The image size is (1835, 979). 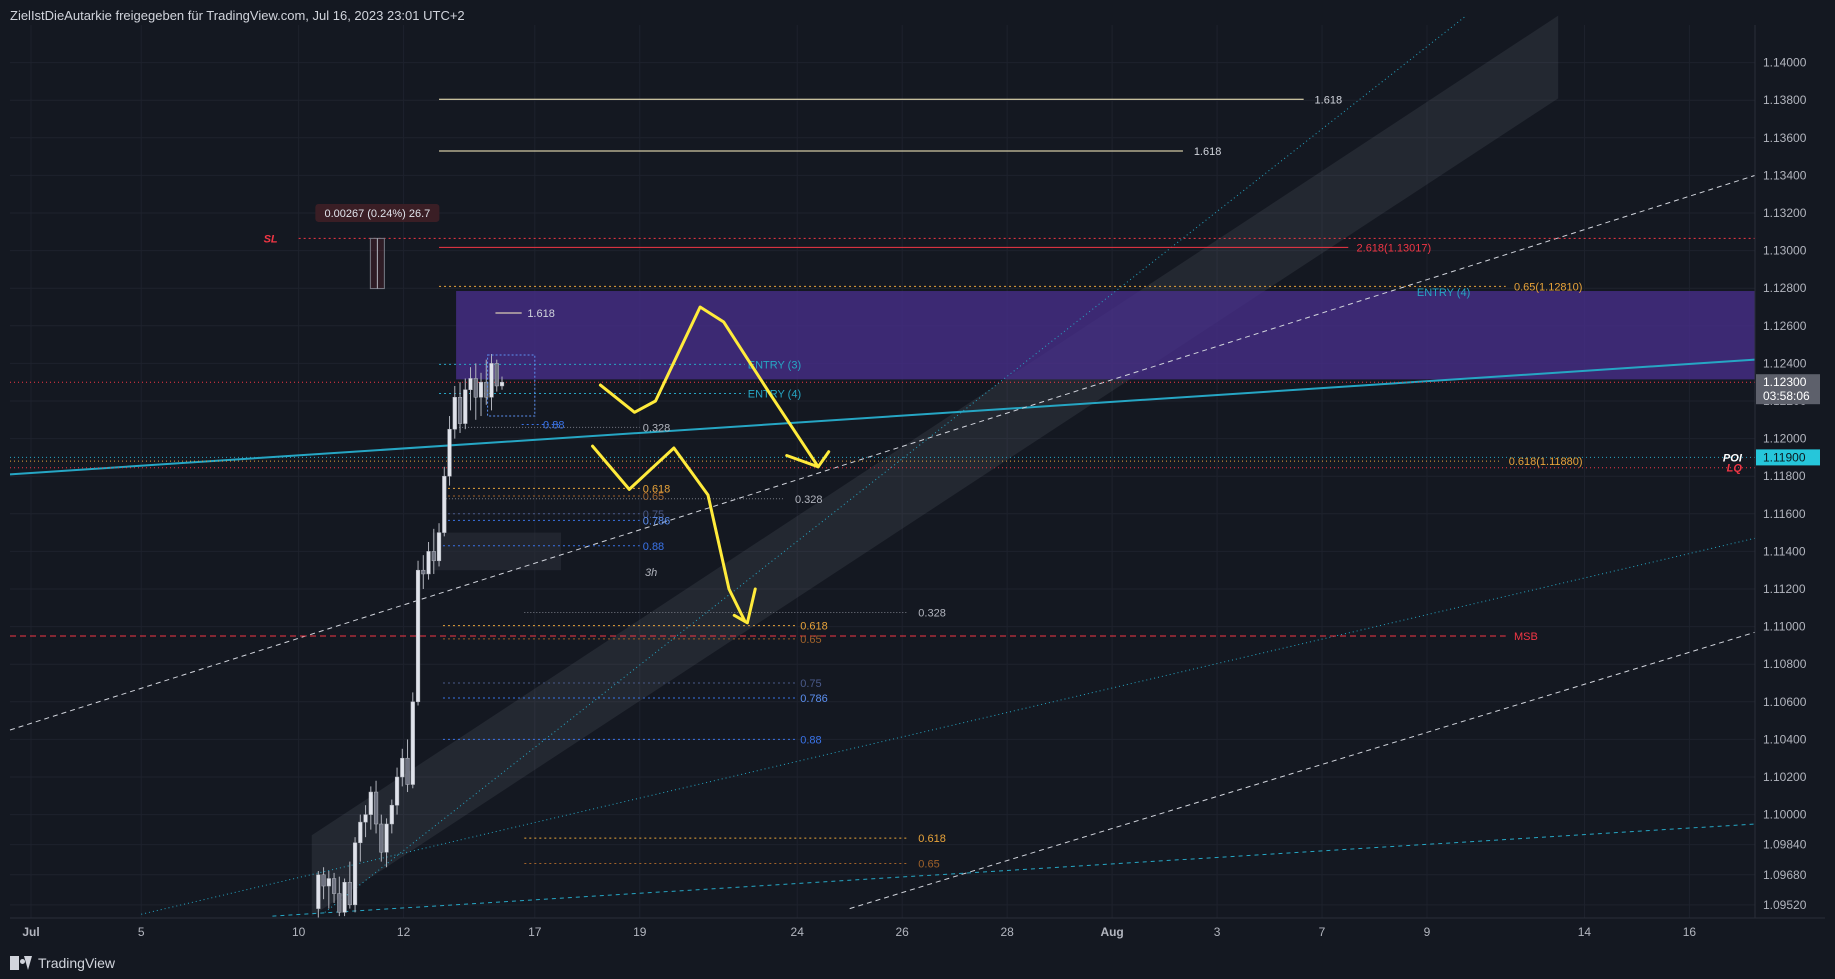 I want to click on time-tick-label: 16, so click(x=1690, y=932).